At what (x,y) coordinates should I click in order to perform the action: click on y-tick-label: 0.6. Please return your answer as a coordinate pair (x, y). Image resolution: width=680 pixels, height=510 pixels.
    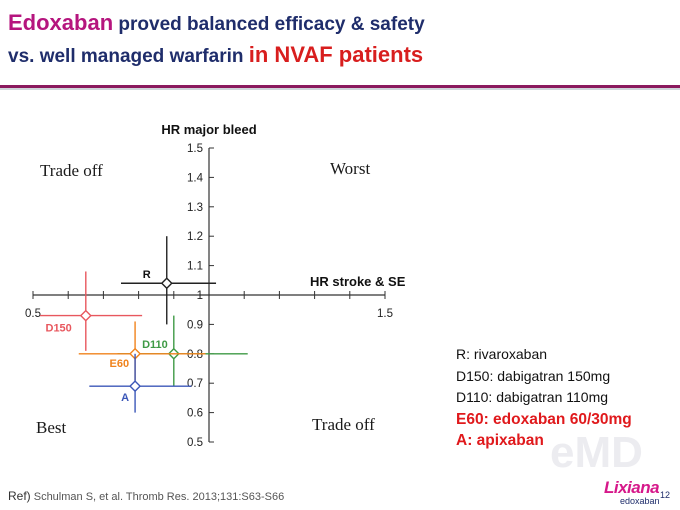
    Looking at the image, I should click on (195, 414).